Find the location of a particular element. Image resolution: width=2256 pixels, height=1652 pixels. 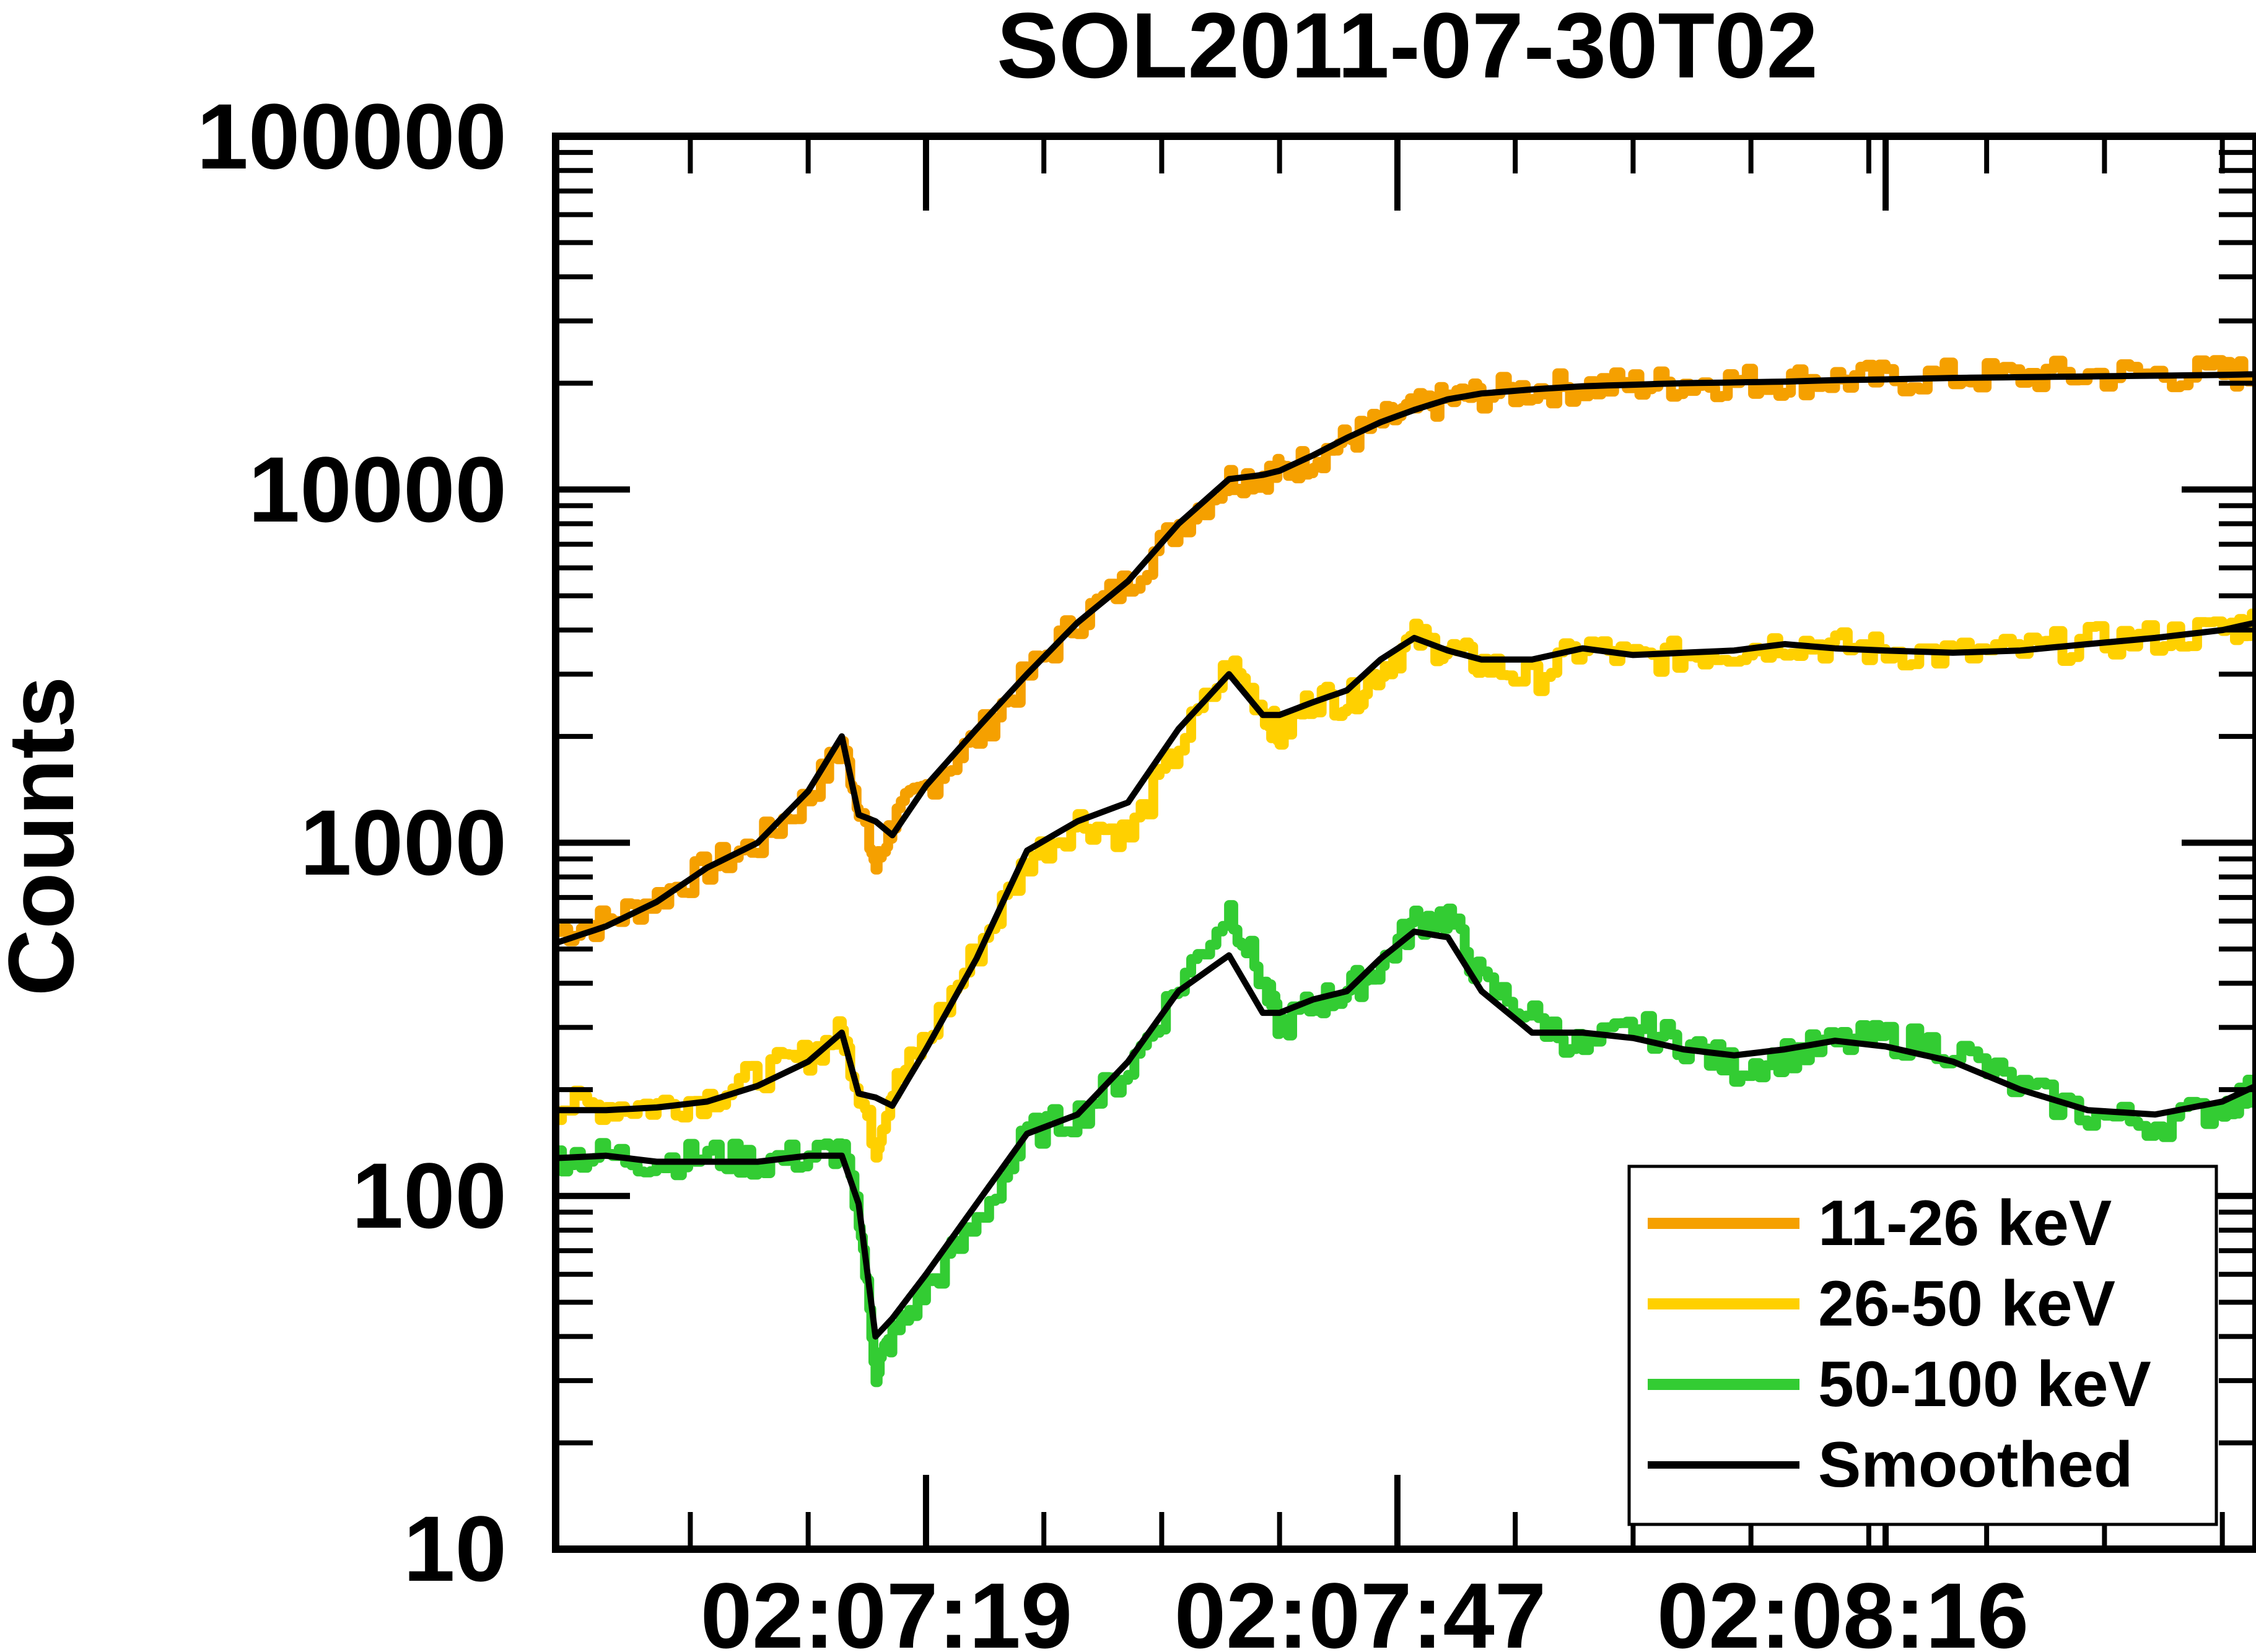

x-tick-labels: 02:07:19 02:07:47 02:08:16 is located at coordinates (1365, 1607).